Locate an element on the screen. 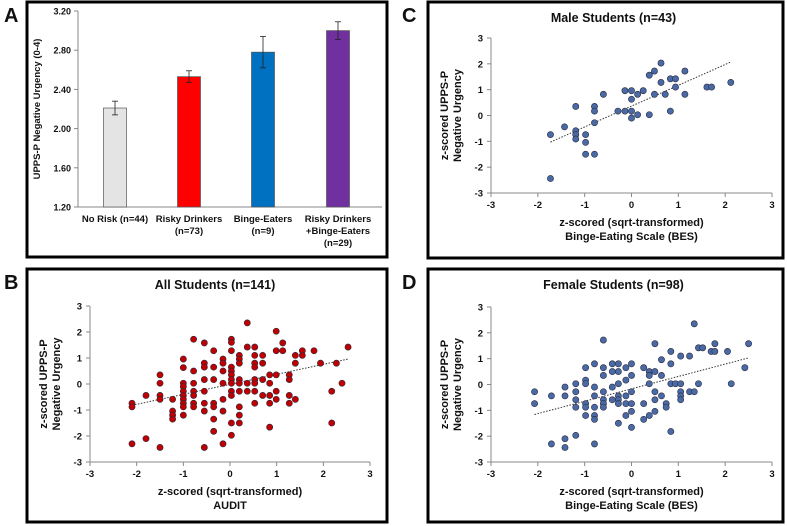 This screenshot has height=526, width=787. x-axis-title: Binge-Eating Scale (BES) is located at coordinates (631, 237).